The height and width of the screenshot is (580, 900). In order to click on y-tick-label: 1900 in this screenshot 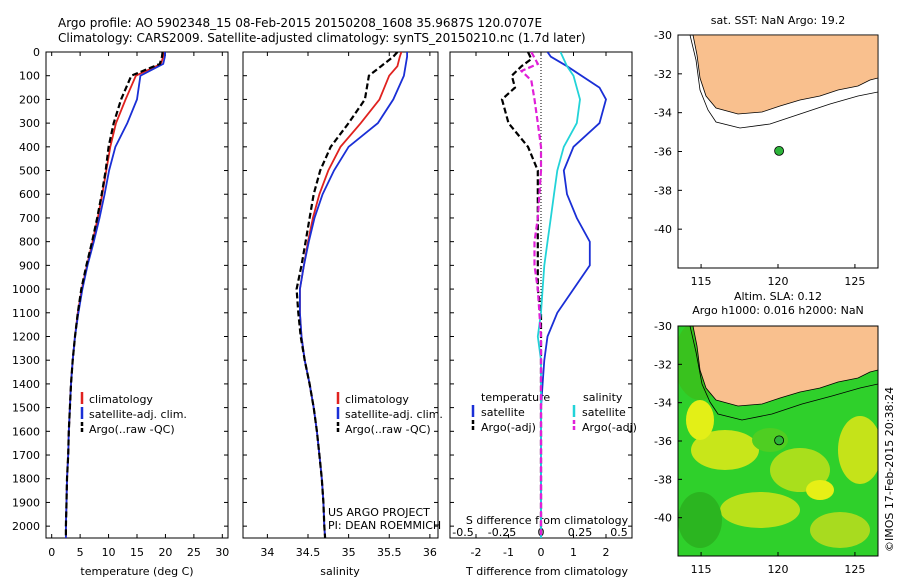, I will do `click(26, 502)`.